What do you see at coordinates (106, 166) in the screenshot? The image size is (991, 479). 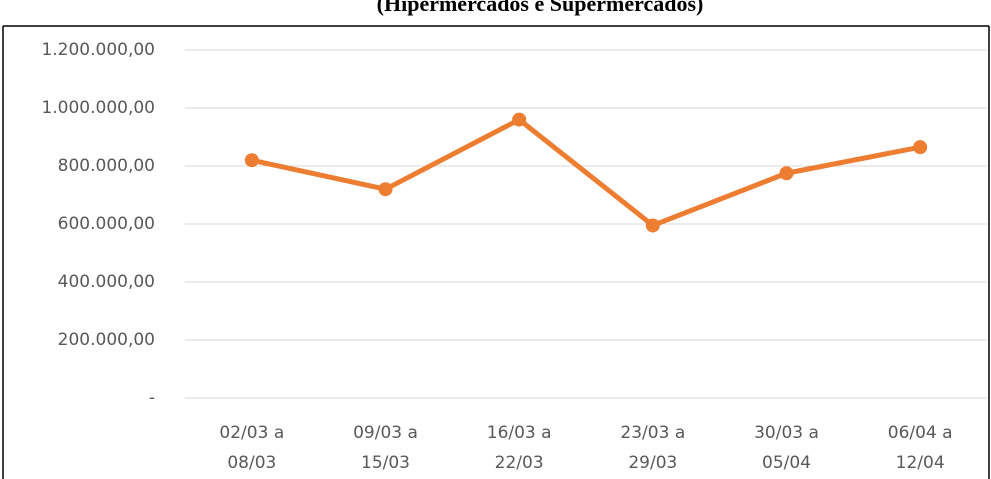 I see `y-tick-label: 800.000,00` at bounding box center [106, 166].